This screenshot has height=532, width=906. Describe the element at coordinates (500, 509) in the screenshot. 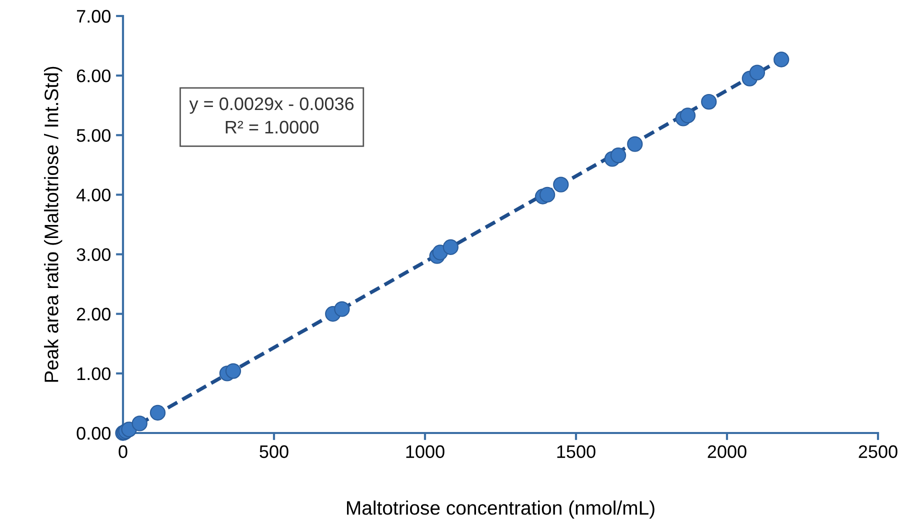

I see `x-axis-title: Maltotriose concentration (nmol/mL)` at that location.